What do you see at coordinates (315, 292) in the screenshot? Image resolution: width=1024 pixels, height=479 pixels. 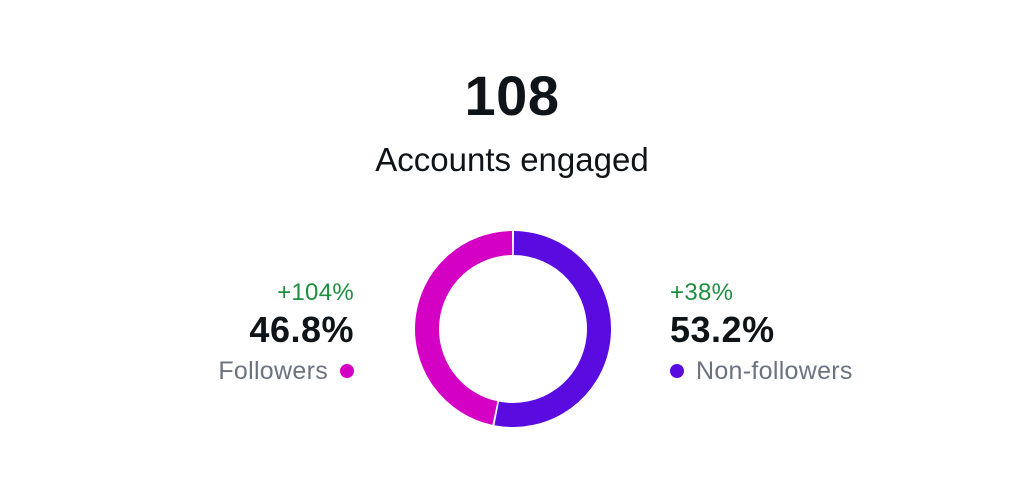 I see `followers-change: +104%` at bounding box center [315, 292].